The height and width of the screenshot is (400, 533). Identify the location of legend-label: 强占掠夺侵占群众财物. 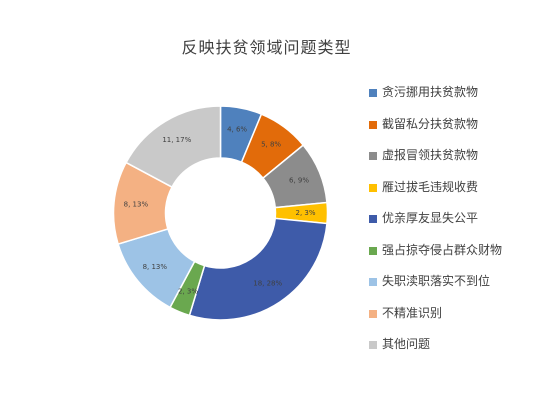
(442, 249).